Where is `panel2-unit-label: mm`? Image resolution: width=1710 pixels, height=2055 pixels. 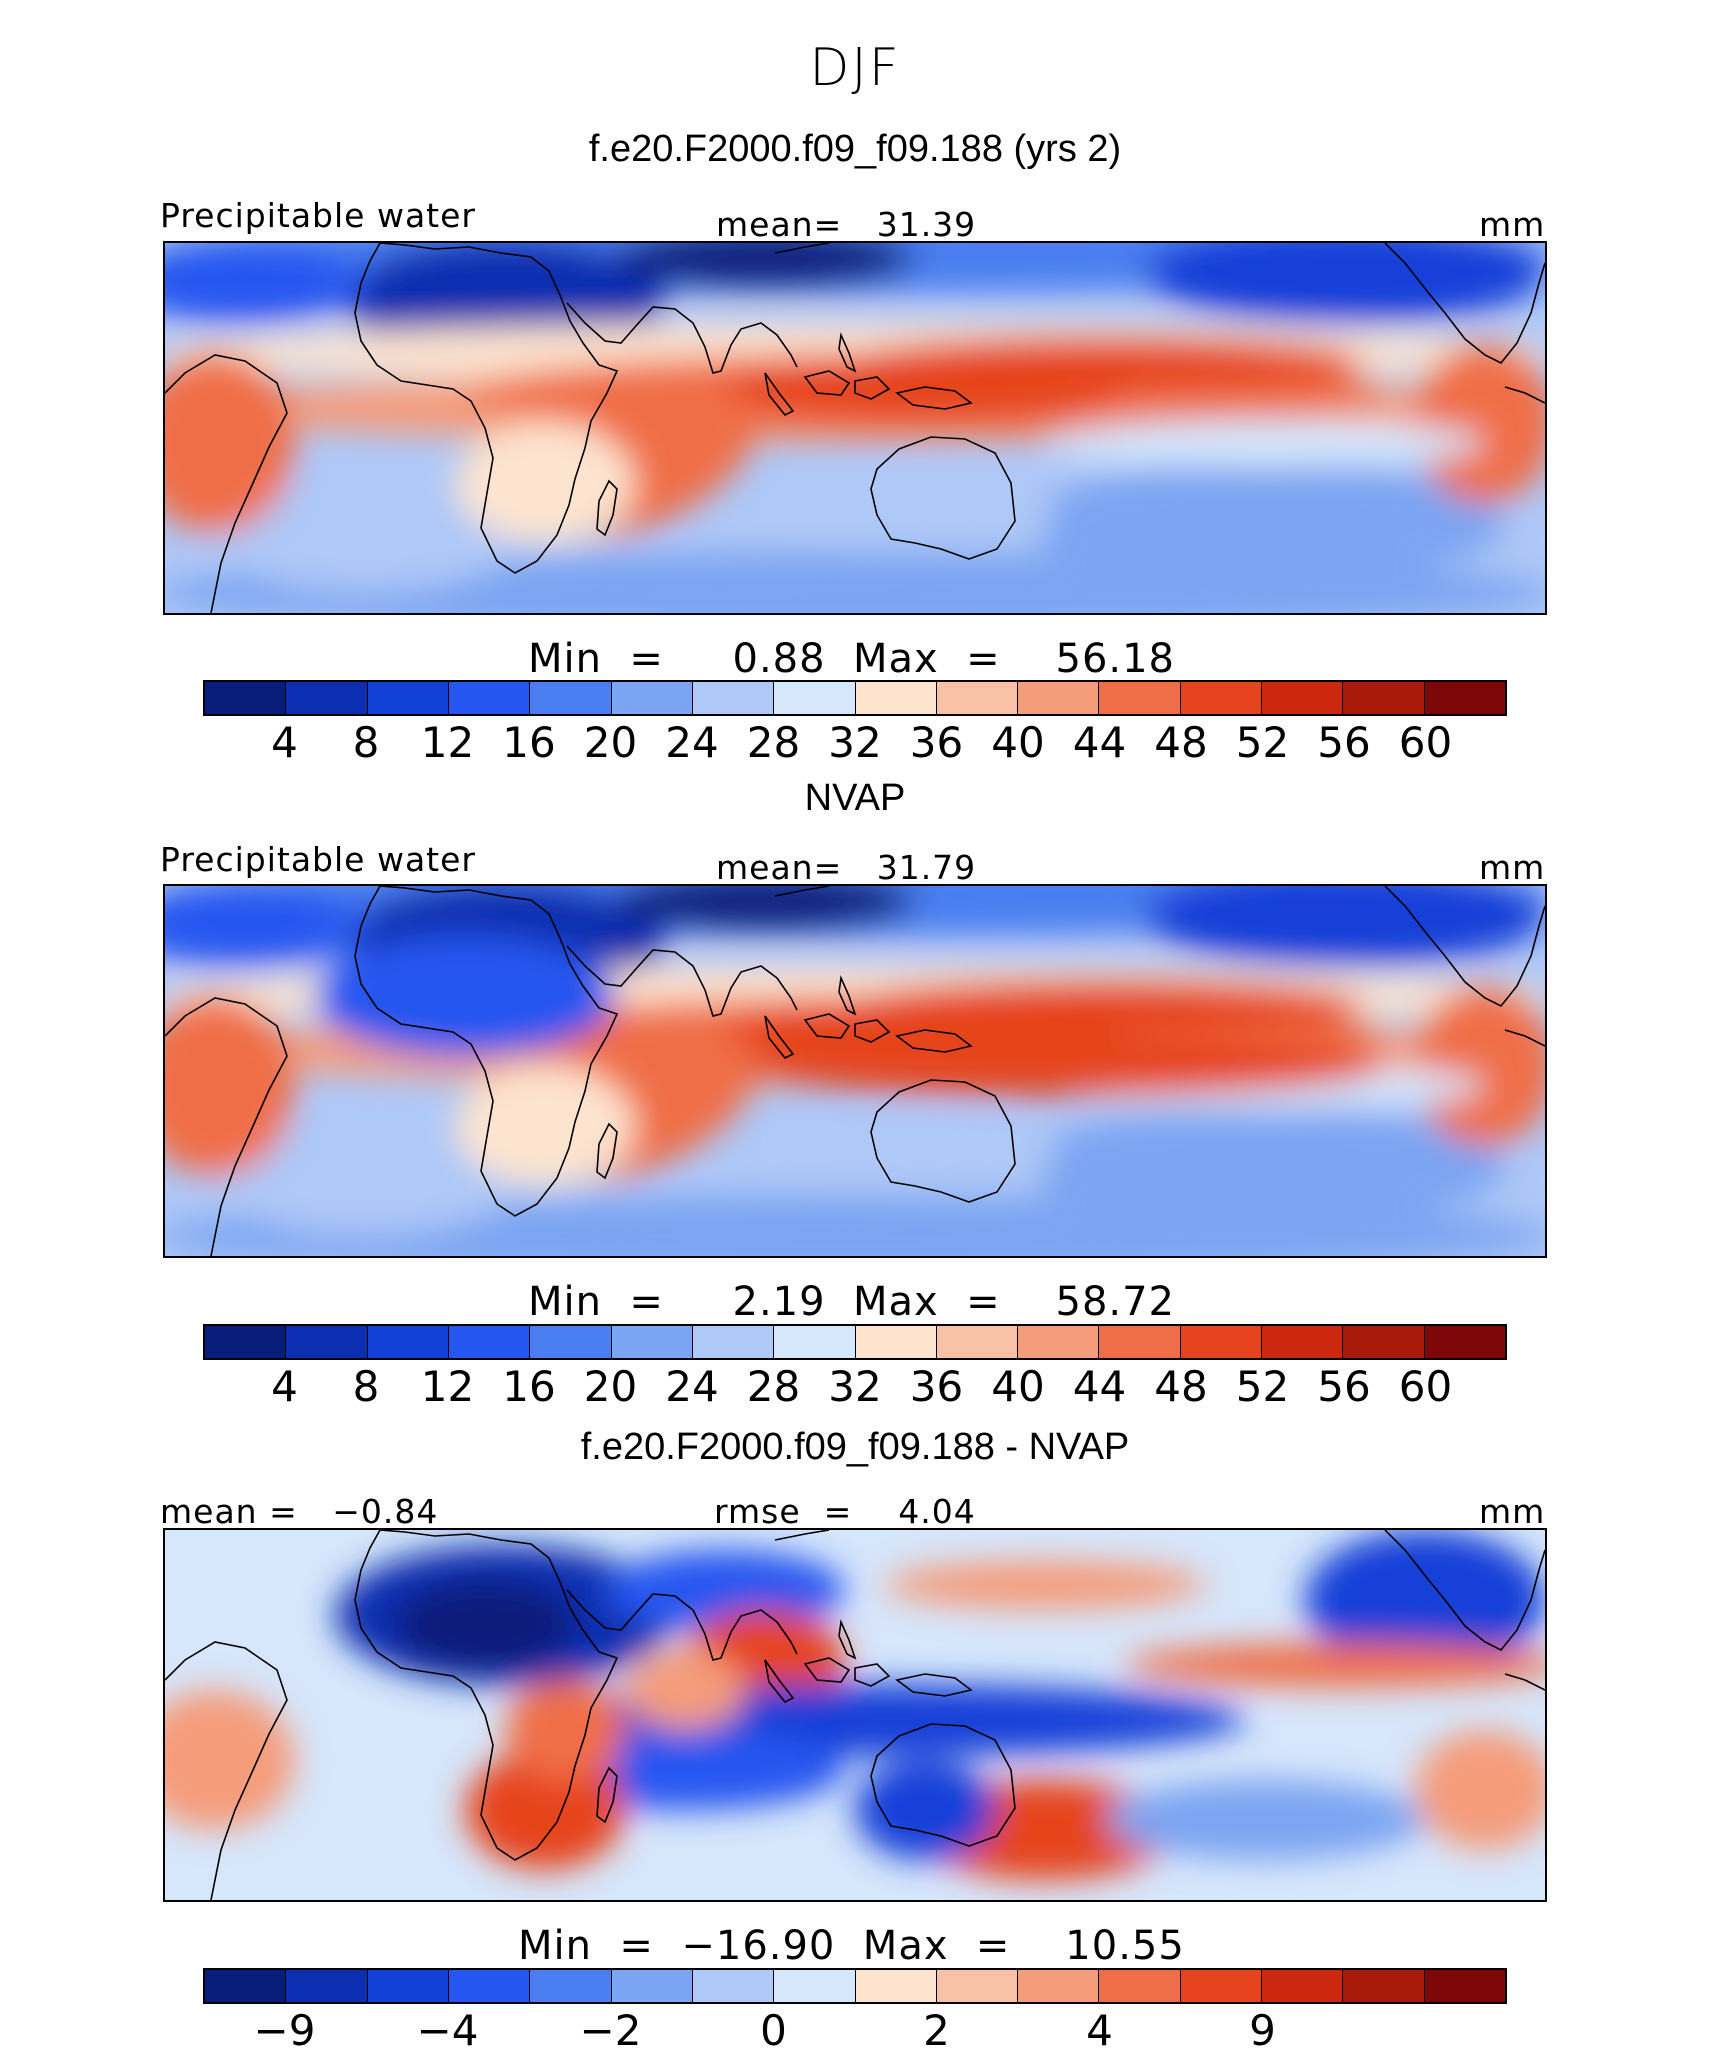
panel2-unit-label: mm is located at coordinates (1512, 867).